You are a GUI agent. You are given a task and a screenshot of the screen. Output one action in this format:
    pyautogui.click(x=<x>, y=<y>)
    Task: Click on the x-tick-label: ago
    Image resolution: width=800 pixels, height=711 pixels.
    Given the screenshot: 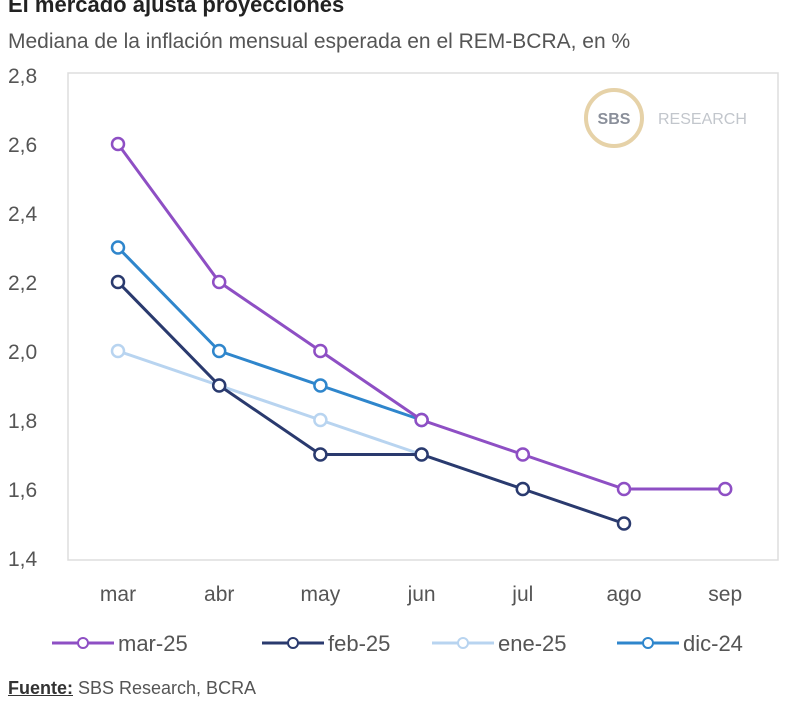 What is the action you would take?
    pyautogui.click(x=623, y=594)
    